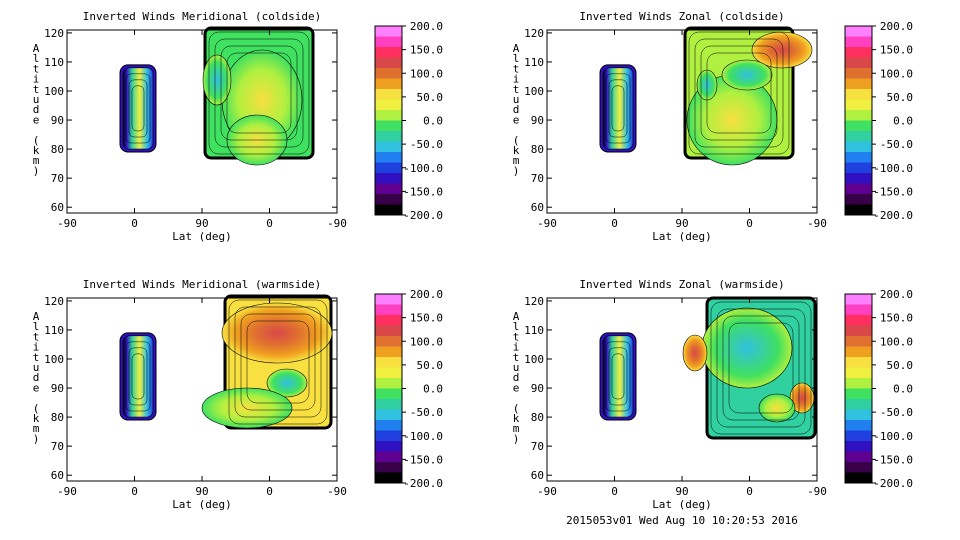 The height and width of the screenshot is (540, 960). What do you see at coordinates (681, 284) in the screenshot?
I see `chart-title: Inverted Winds Zonal (warmside)` at bounding box center [681, 284].